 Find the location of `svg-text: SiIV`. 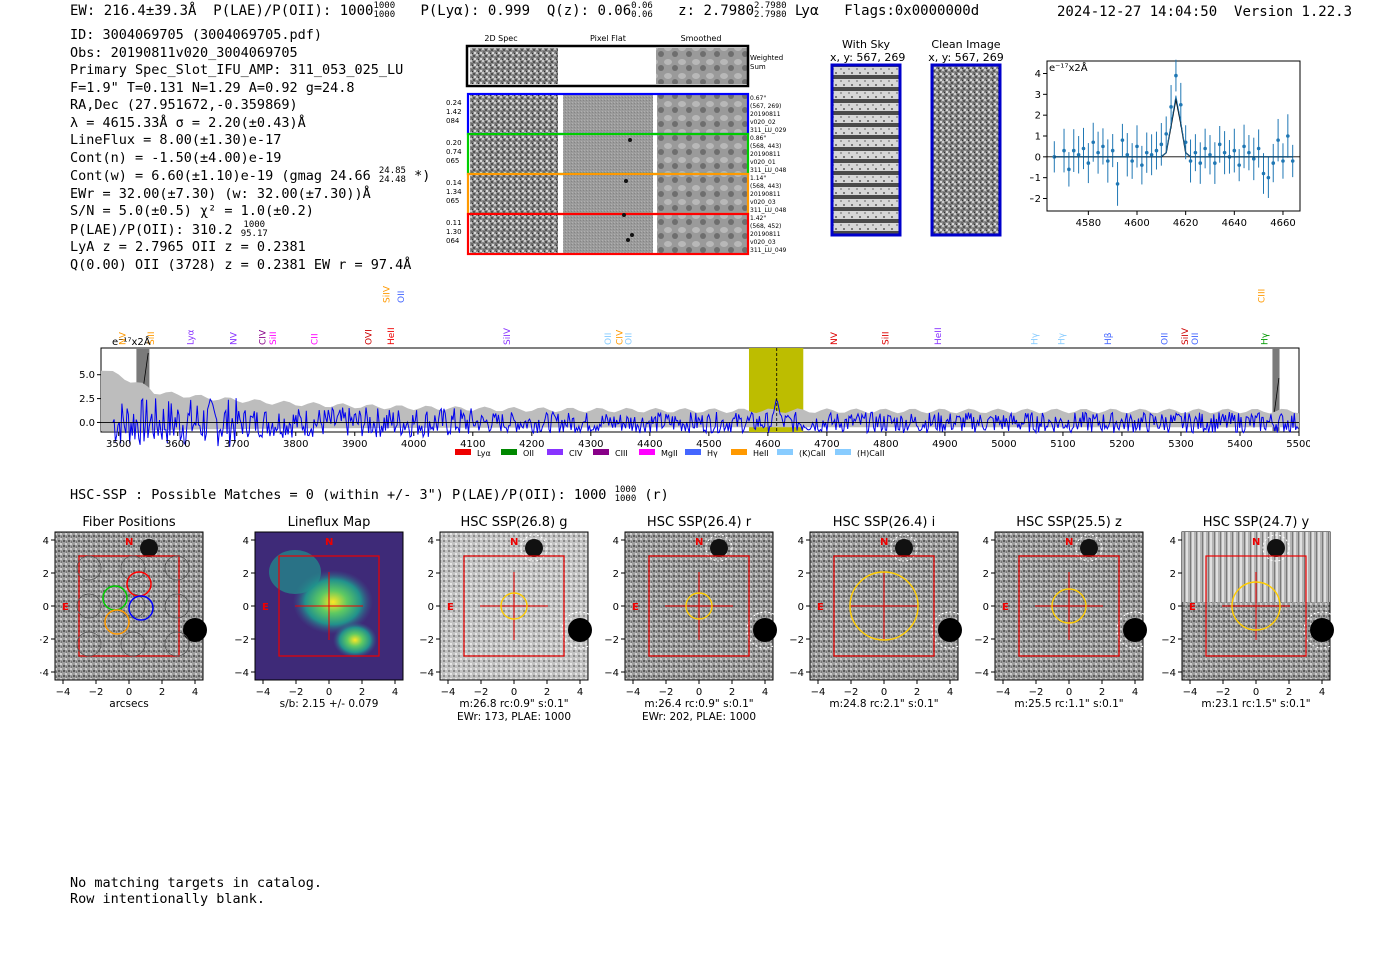

svg-text: SiIV is located at coordinates (1186, 336).